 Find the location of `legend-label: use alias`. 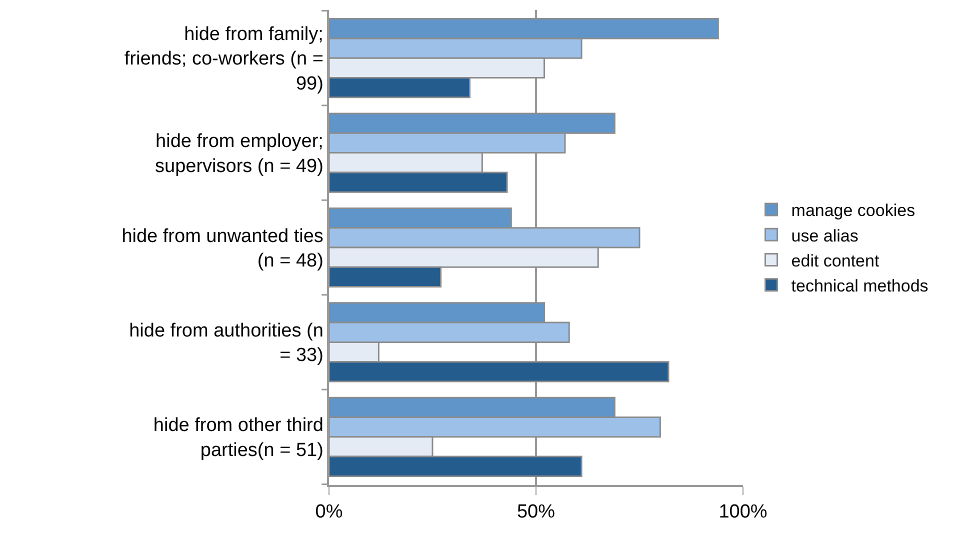

legend-label: use alias is located at coordinates (824, 236).